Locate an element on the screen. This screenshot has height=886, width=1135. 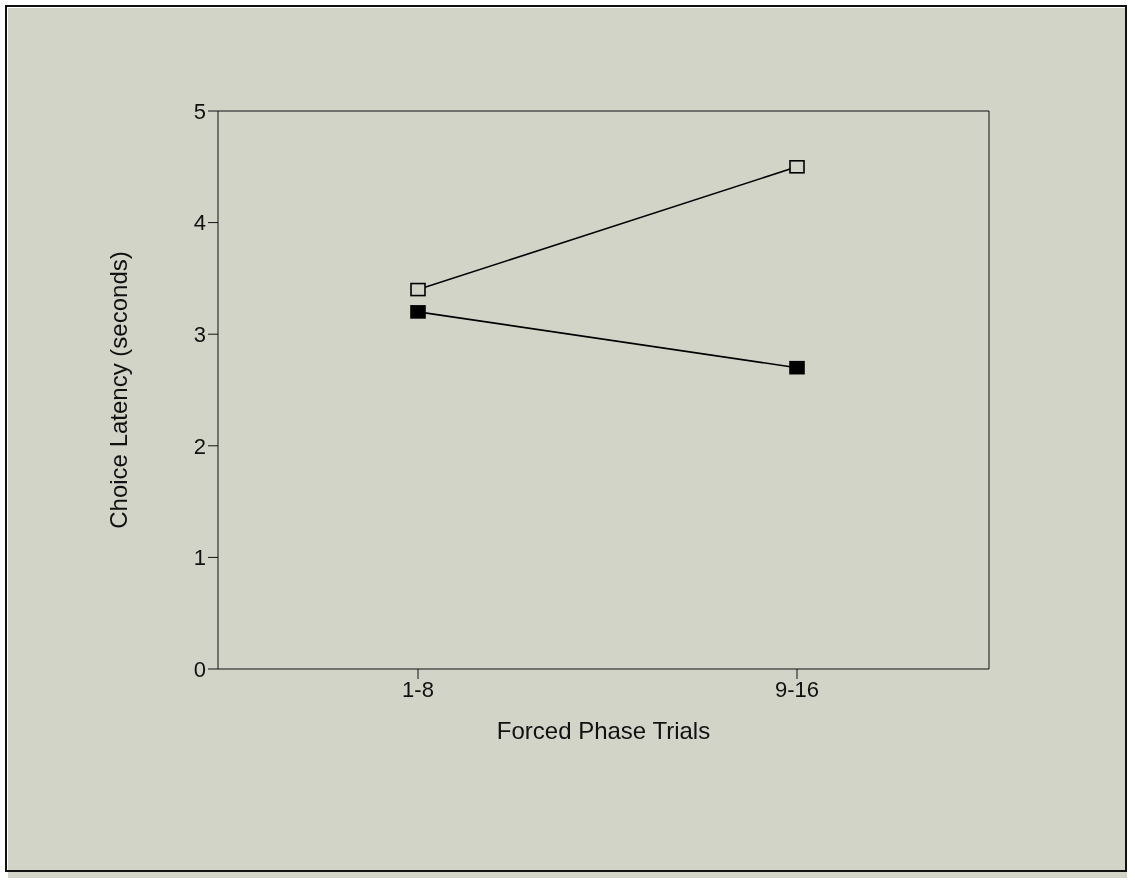
x-axis-title: Forced Phase Trials is located at coordinates (603, 730).